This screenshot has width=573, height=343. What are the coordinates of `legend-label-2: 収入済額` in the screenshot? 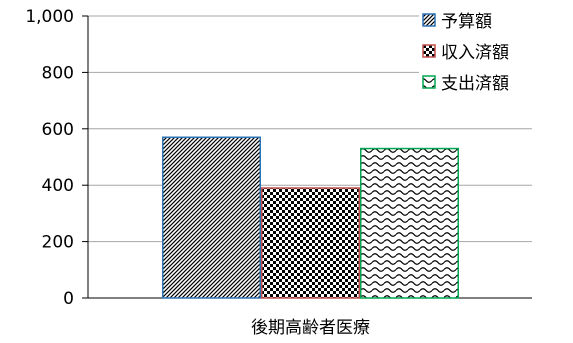 It's located at (475, 53).